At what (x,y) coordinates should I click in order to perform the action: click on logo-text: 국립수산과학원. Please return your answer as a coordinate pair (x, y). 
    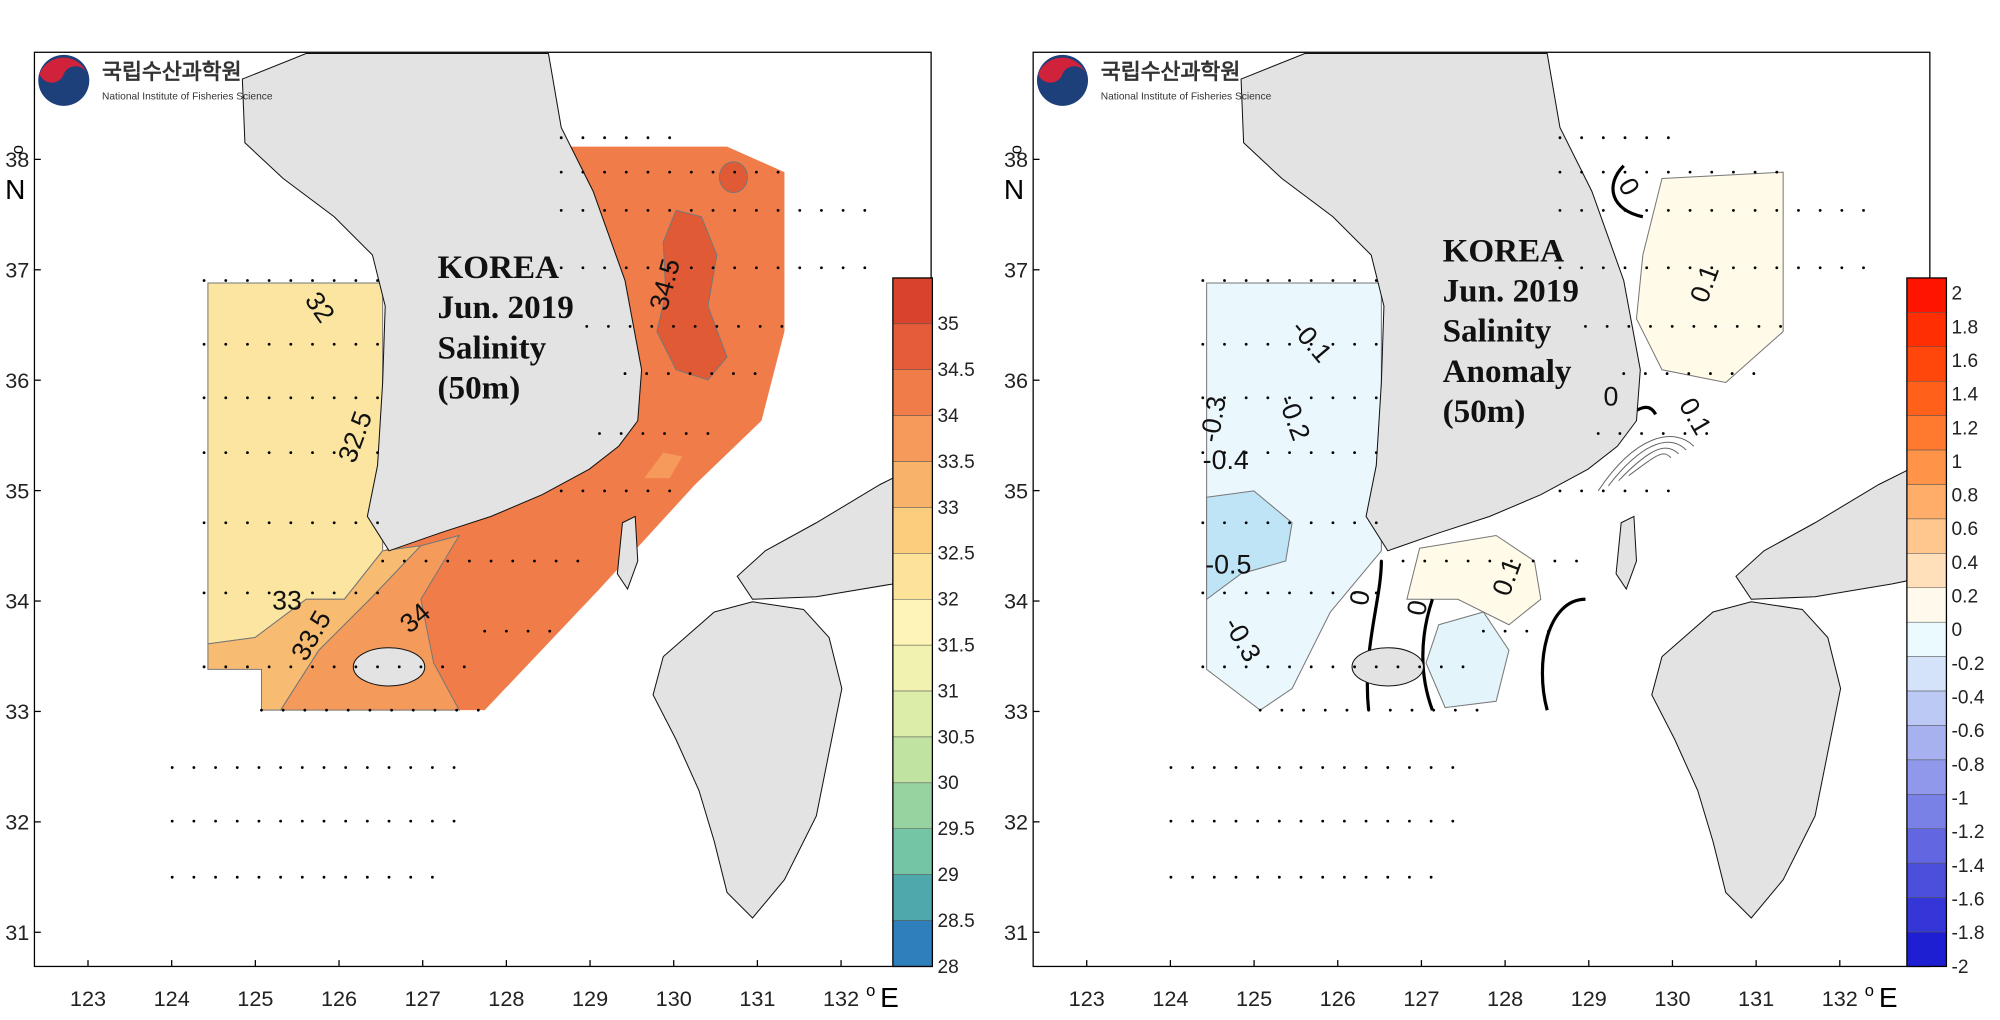
    Looking at the image, I should click on (1170, 71).